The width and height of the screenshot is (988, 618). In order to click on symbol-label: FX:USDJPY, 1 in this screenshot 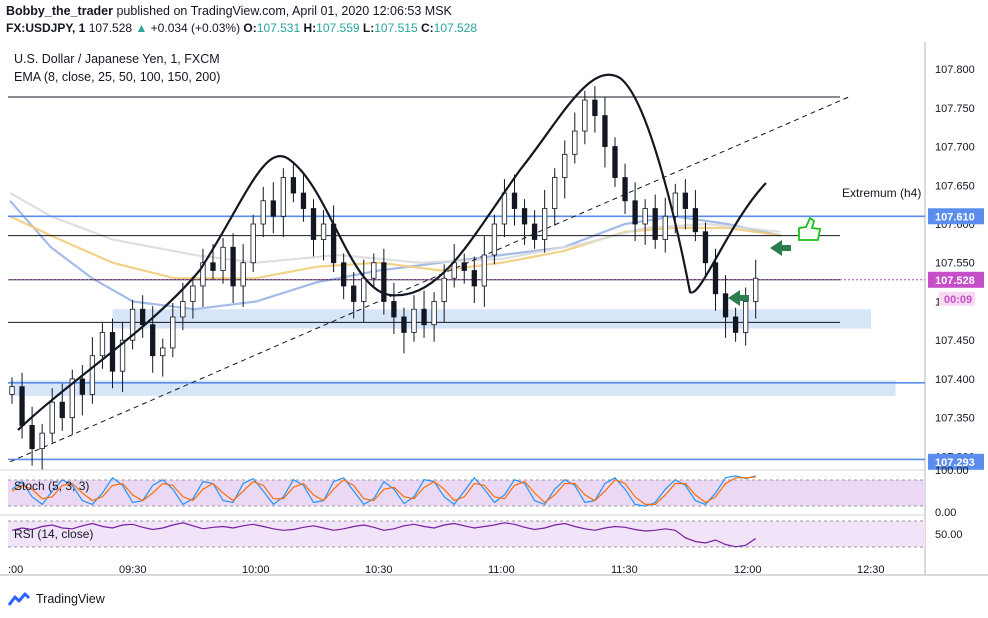, I will do `click(46, 28)`.